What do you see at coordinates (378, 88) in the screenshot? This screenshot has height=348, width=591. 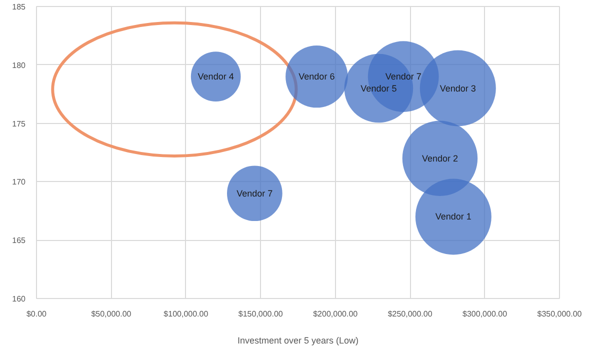 I see `annotation: Vendor 5` at bounding box center [378, 88].